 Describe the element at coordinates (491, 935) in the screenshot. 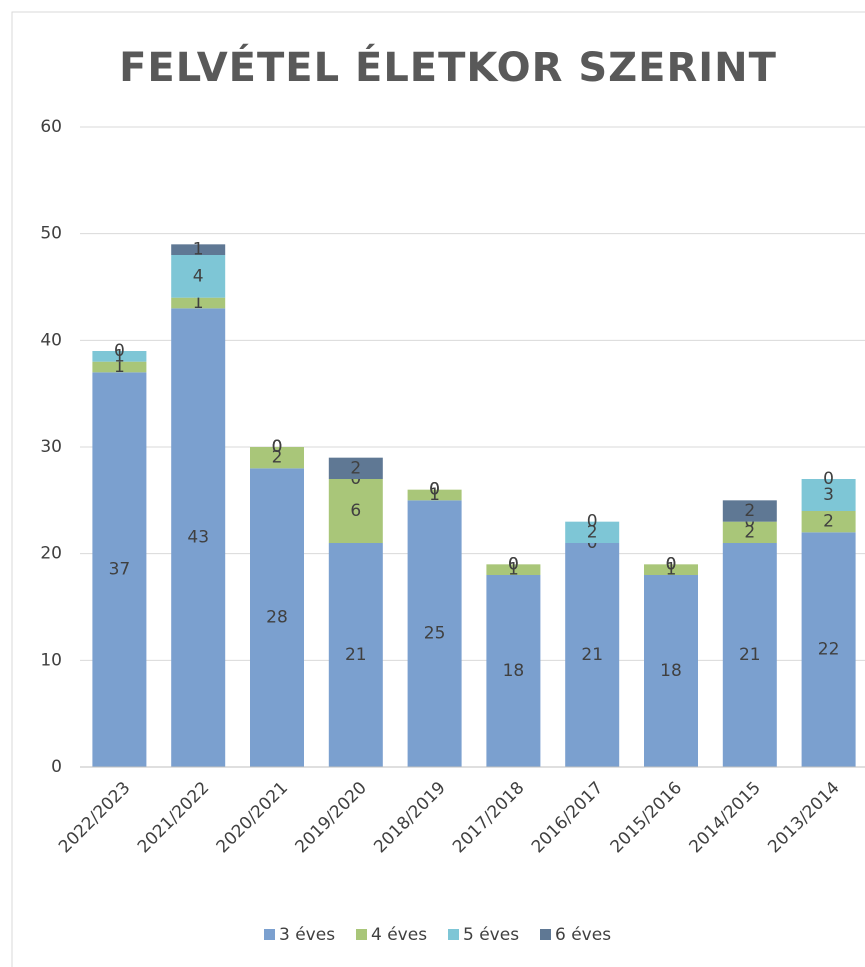

I see `legend-label: 5 éves` at that location.